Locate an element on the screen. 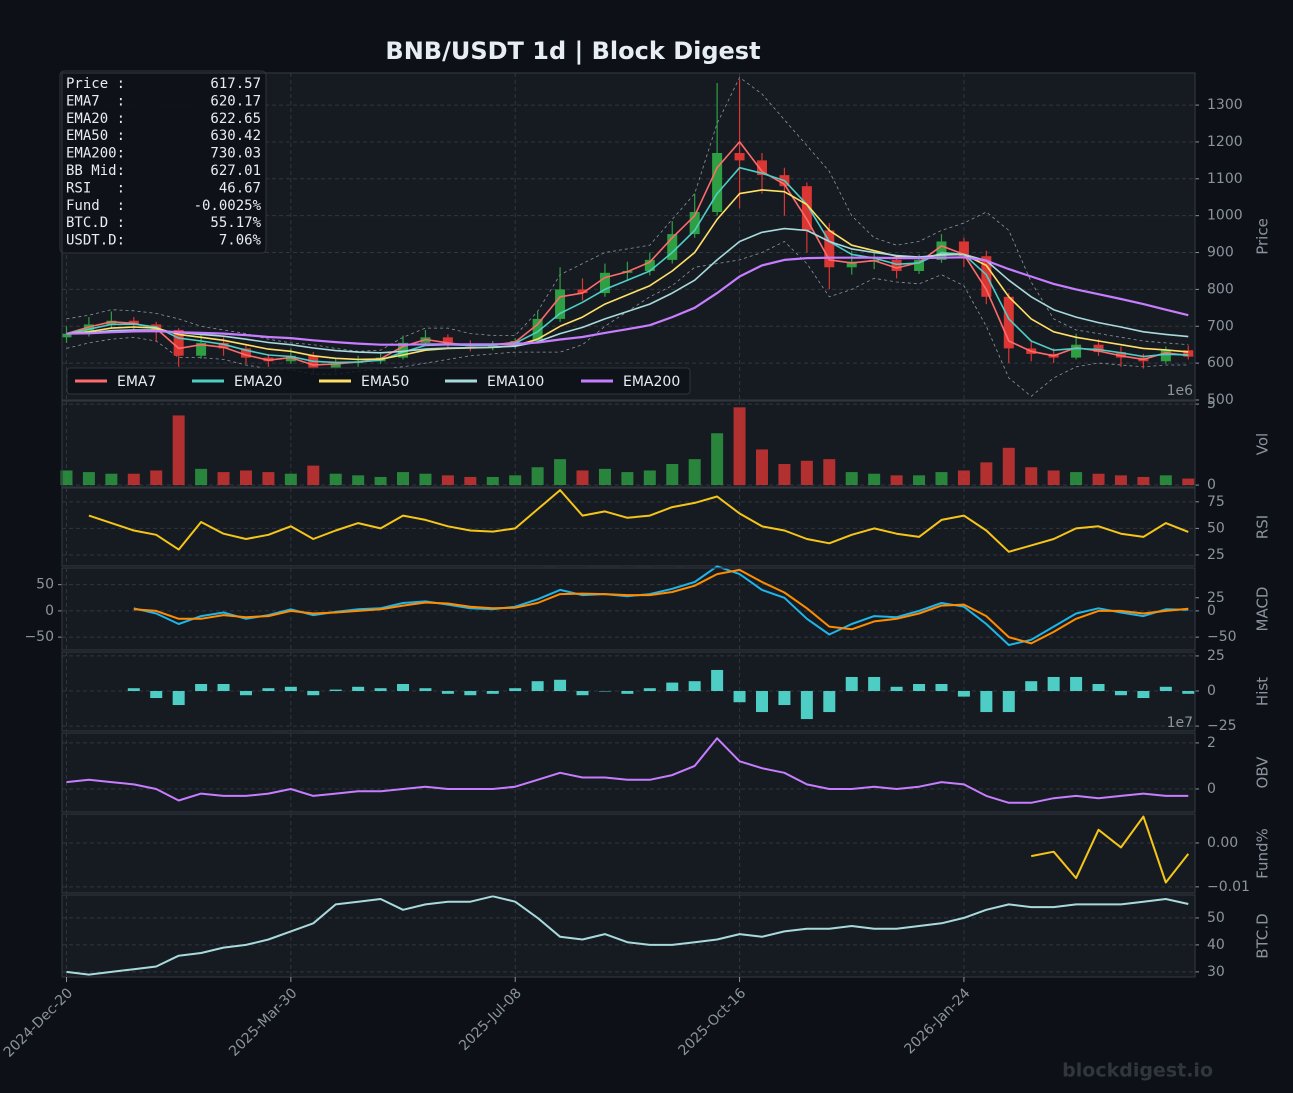 The height and width of the screenshot is (1093, 1293). y-axis-label: Fund% is located at coordinates (1263, 853).